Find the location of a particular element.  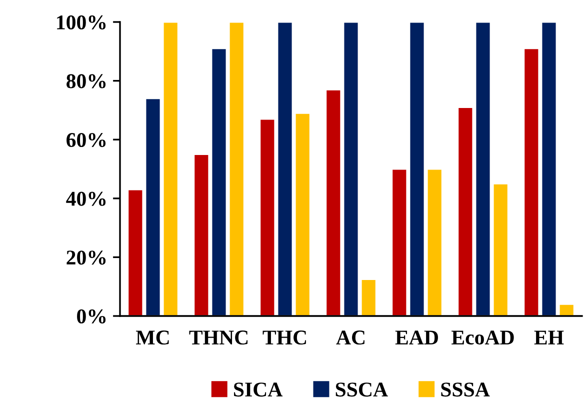

y-tick-label: 80% is located at coordinates (86, 81).